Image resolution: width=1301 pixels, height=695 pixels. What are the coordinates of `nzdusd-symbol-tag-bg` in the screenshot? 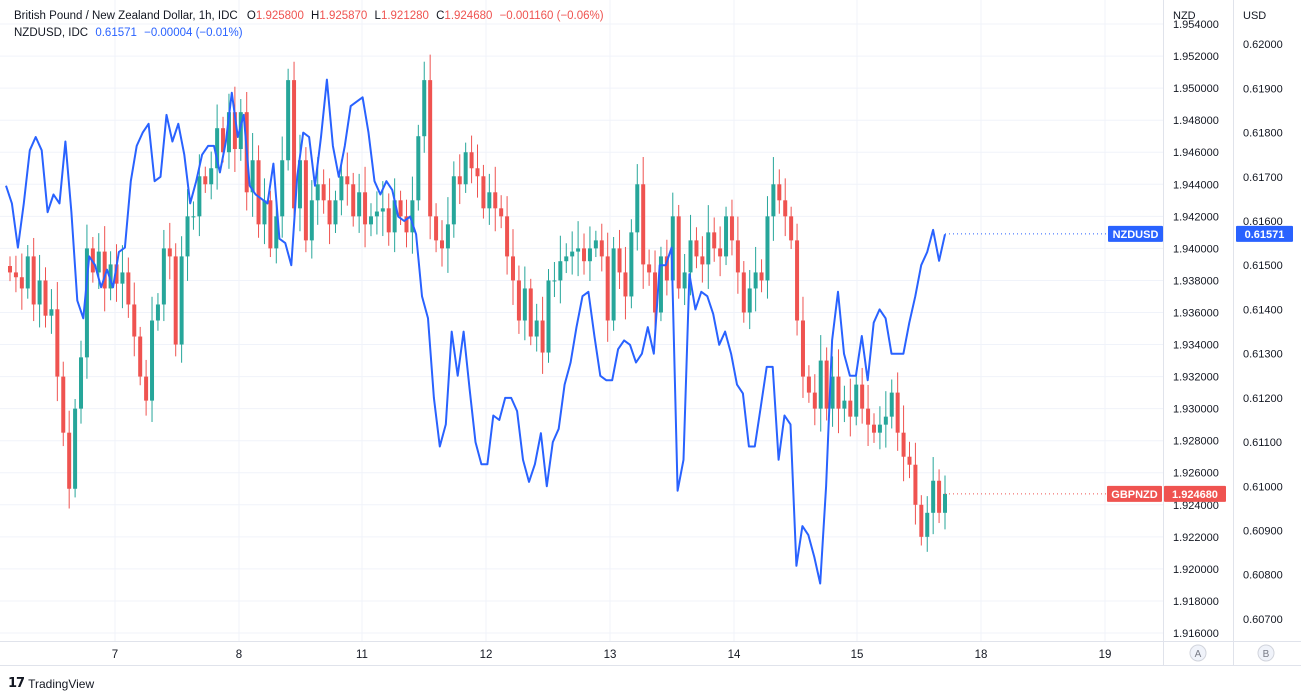 It's located at (1135, 233).